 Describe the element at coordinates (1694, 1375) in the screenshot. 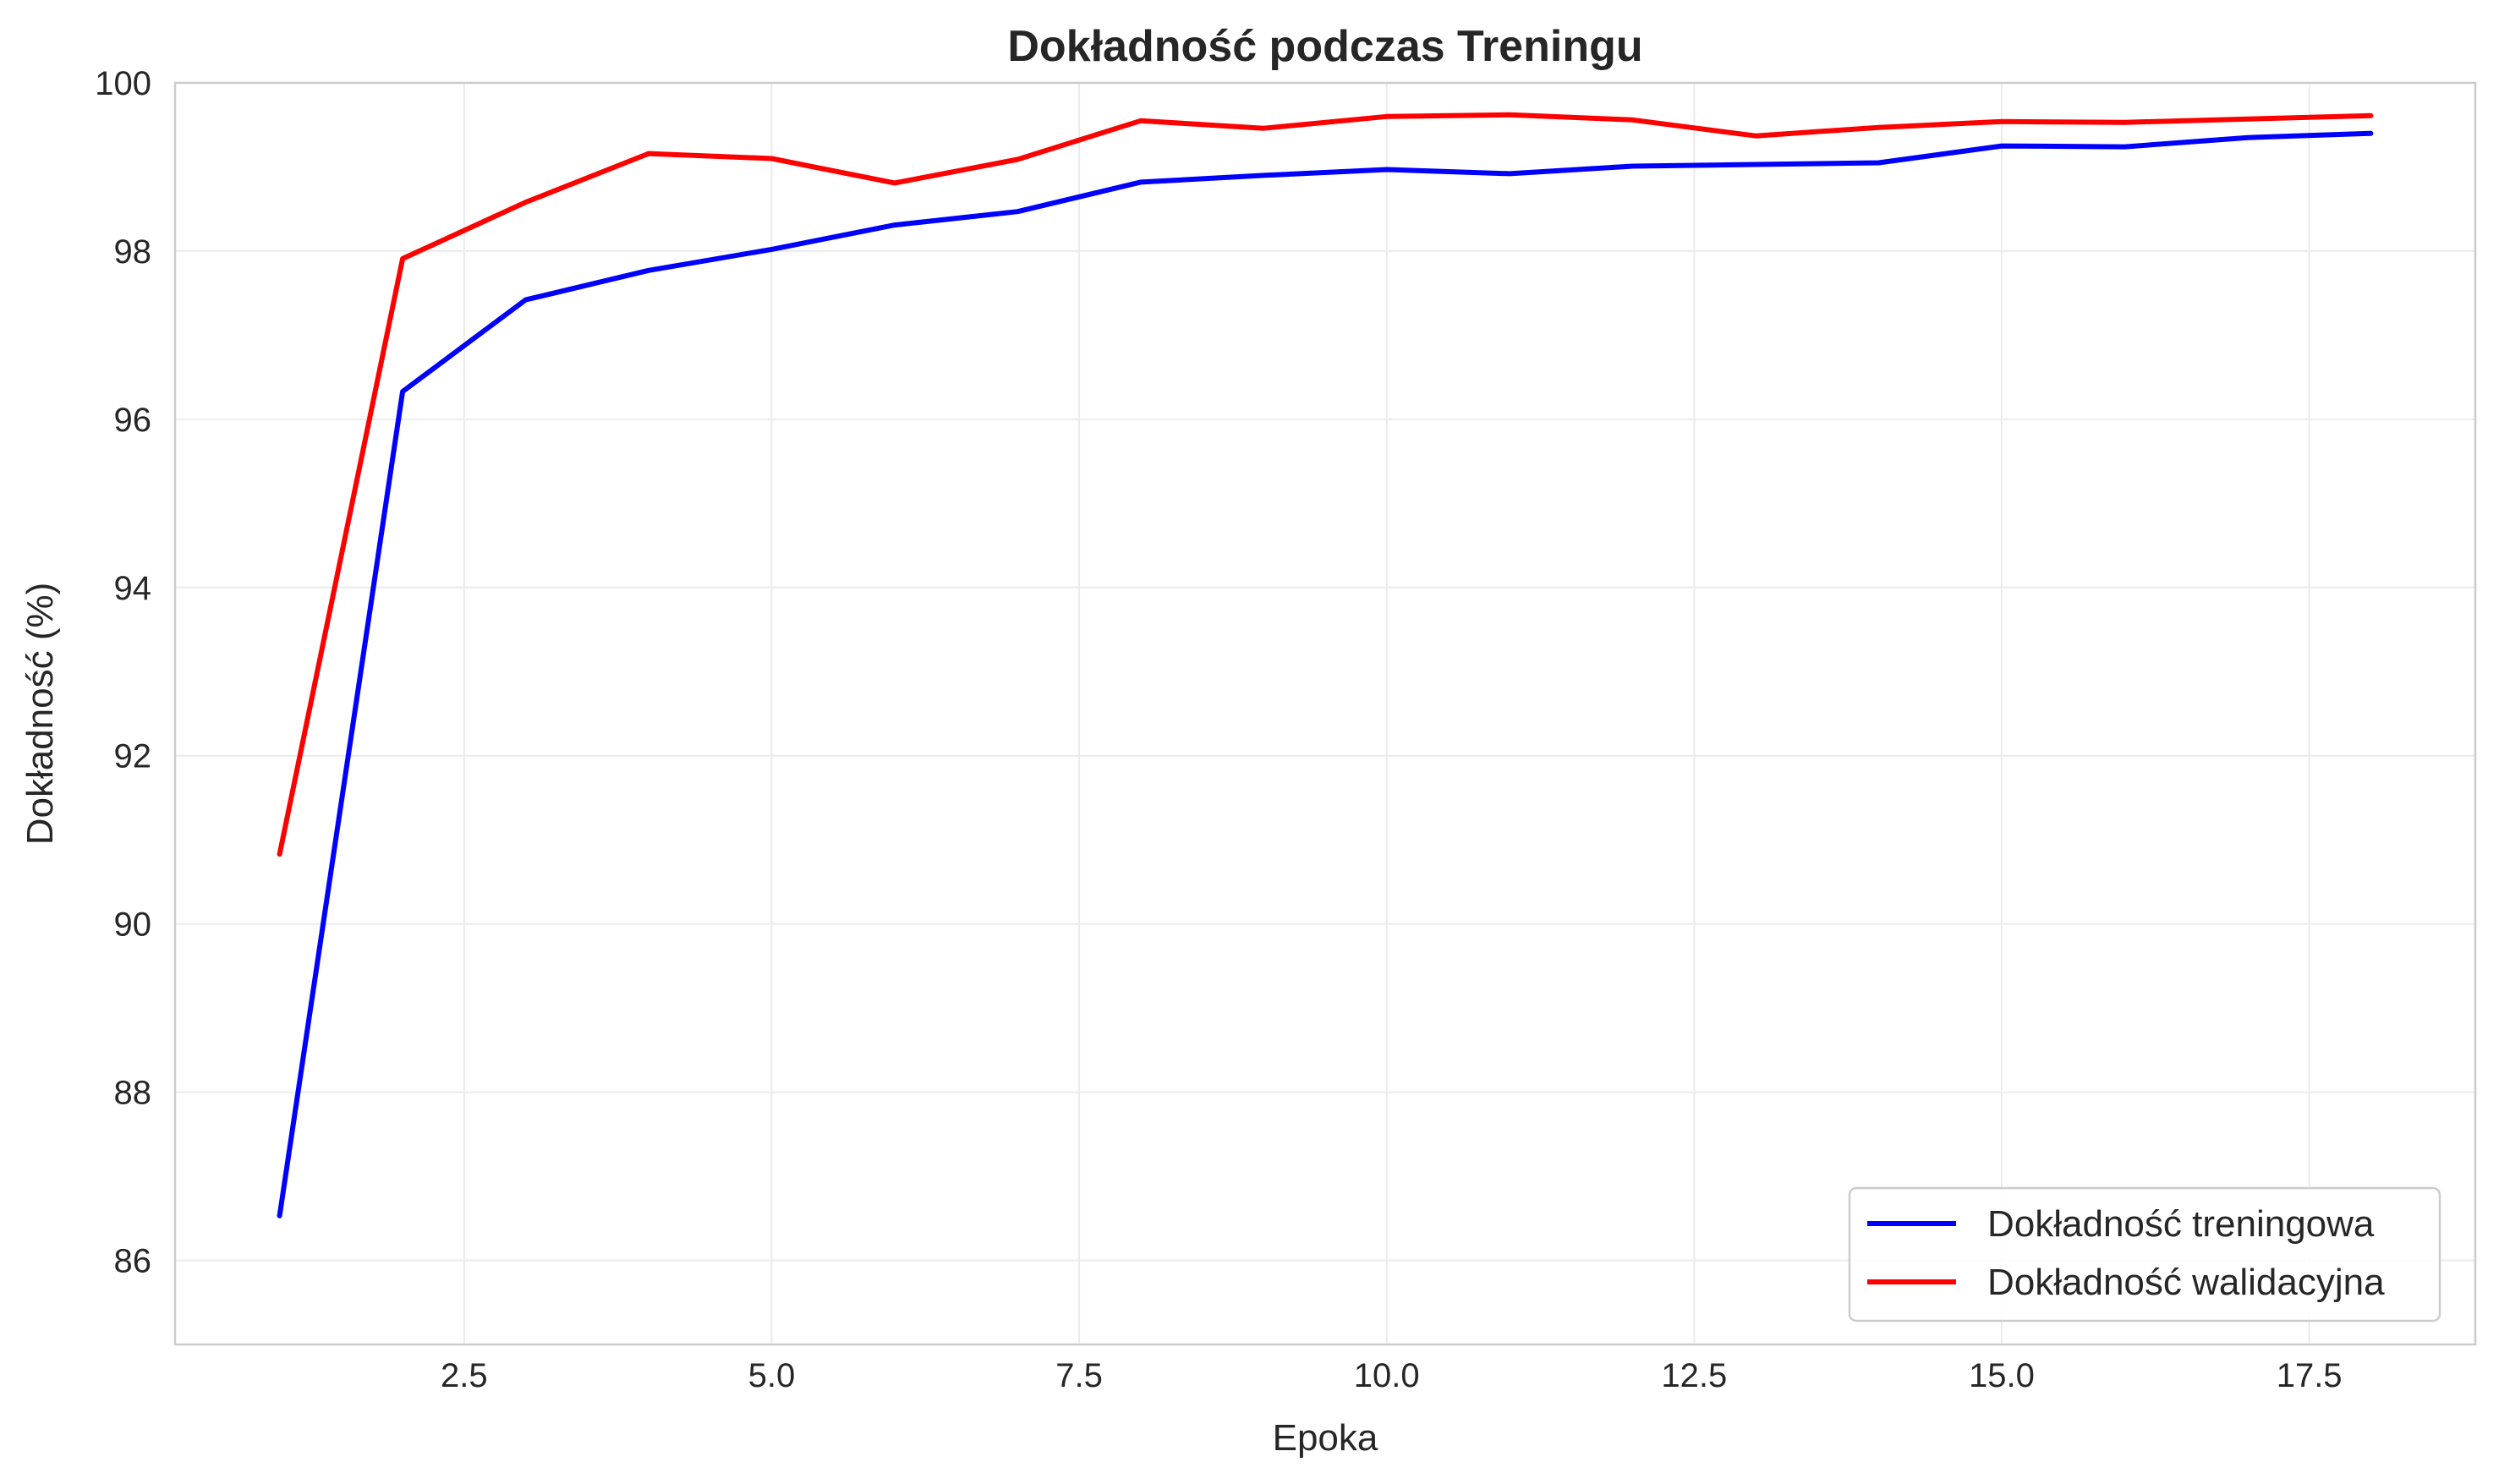

I see `x-tick-label: 12.5` at that location.